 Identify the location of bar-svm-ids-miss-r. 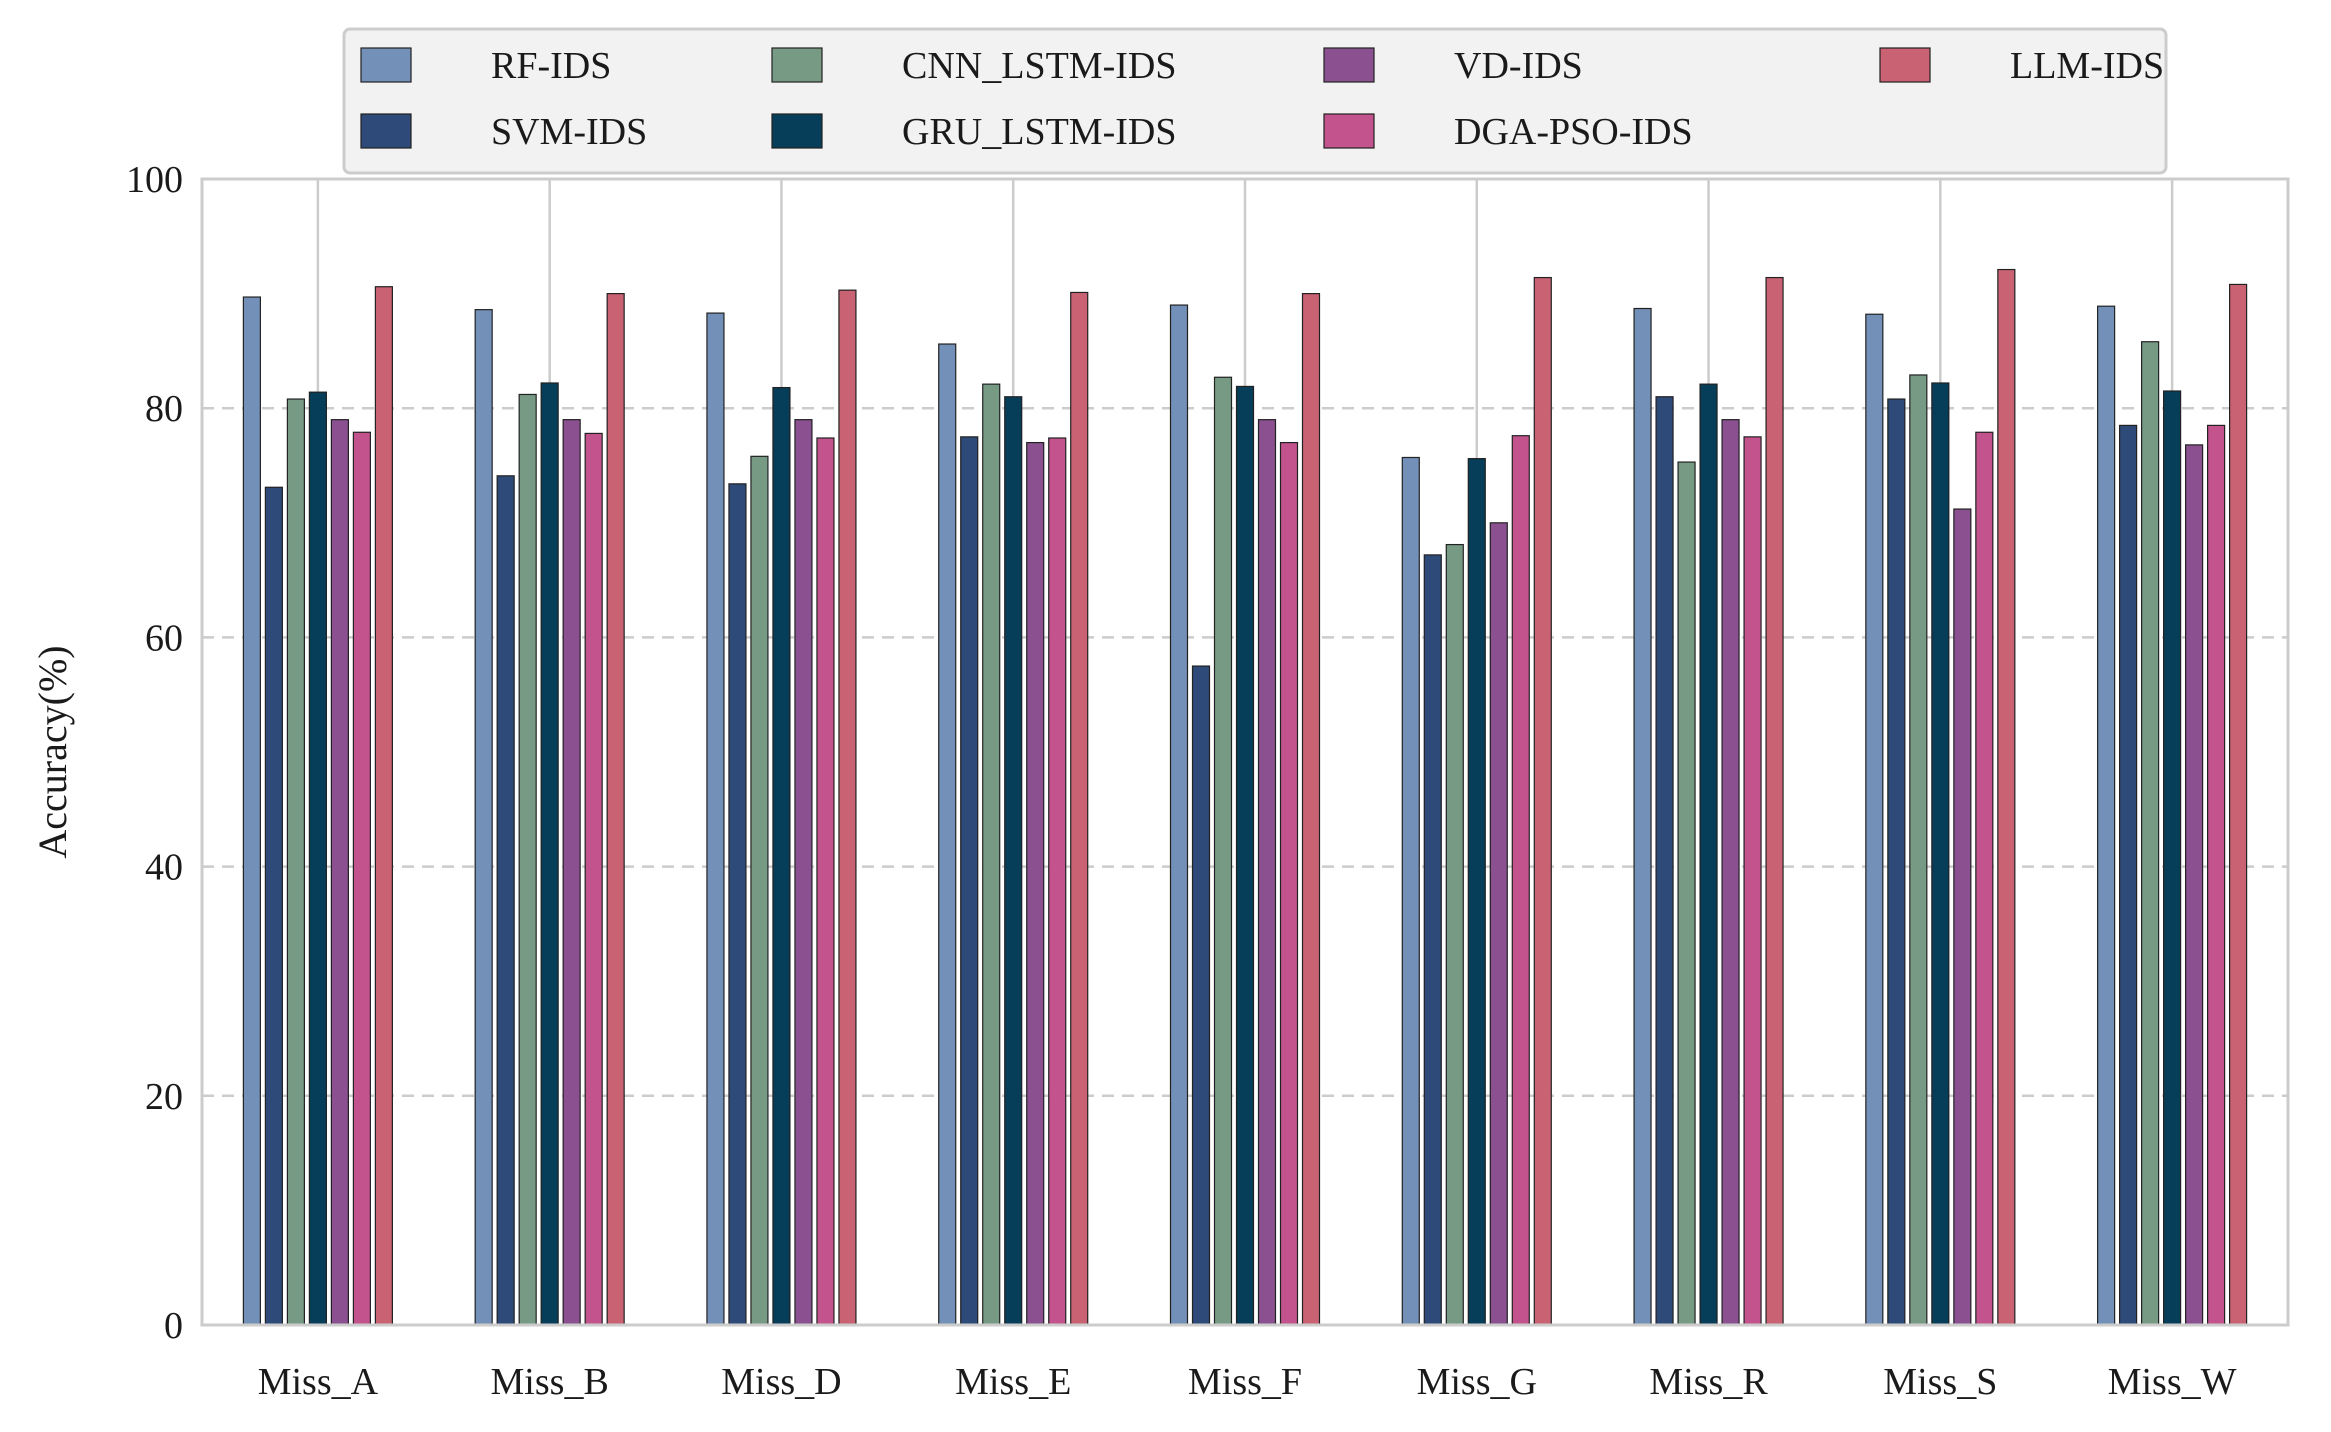
(1664, 861).